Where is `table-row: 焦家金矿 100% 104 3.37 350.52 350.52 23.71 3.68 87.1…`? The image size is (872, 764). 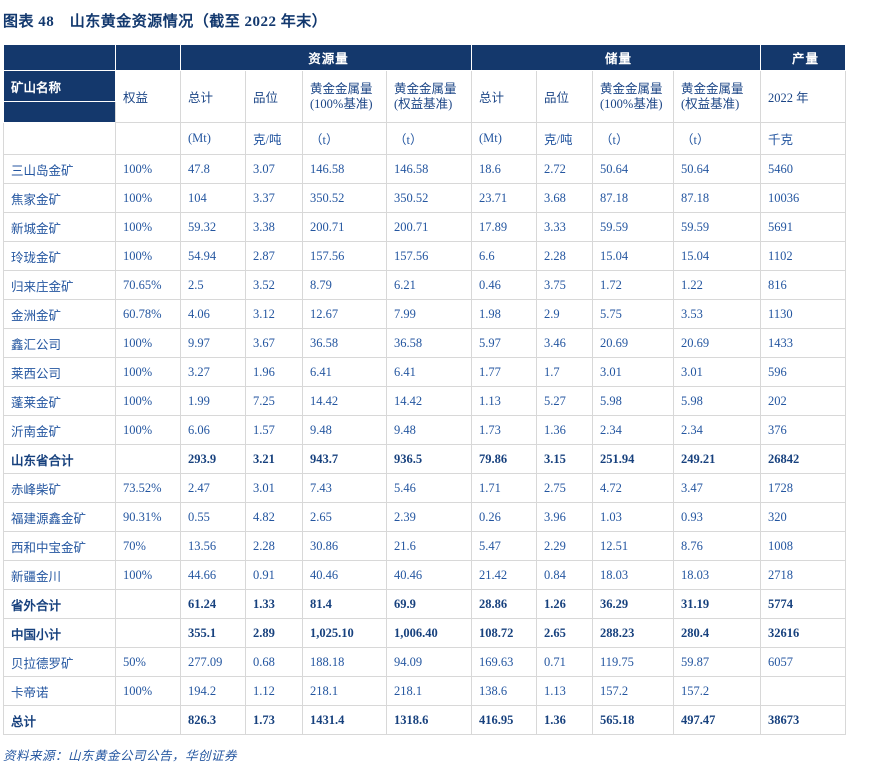 table-row: 焦家金矿 100% 104 3.37 350.52 350.52 23.71 3.68 87.1… is located at coordinates (425, 198).